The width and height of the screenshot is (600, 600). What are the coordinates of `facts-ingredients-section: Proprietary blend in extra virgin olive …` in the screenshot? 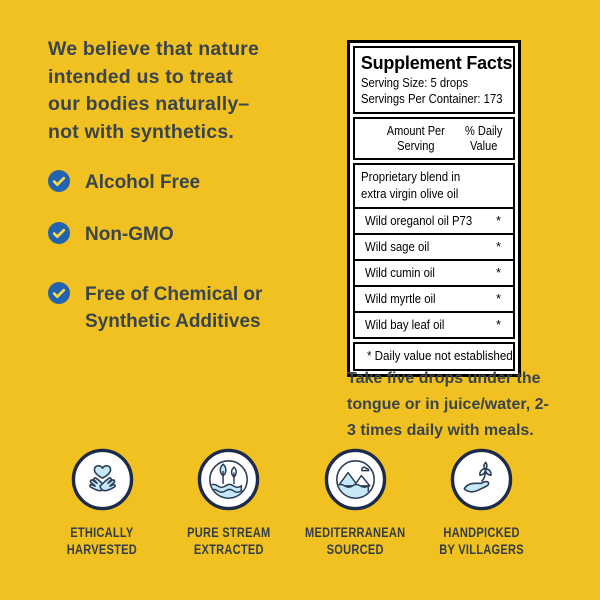 It's located at (434, 251).